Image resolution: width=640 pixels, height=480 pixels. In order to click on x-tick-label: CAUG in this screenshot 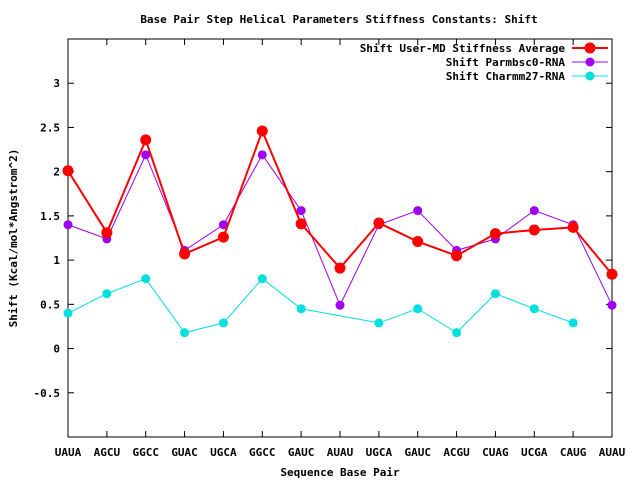, I will do `click(573, 452)`.